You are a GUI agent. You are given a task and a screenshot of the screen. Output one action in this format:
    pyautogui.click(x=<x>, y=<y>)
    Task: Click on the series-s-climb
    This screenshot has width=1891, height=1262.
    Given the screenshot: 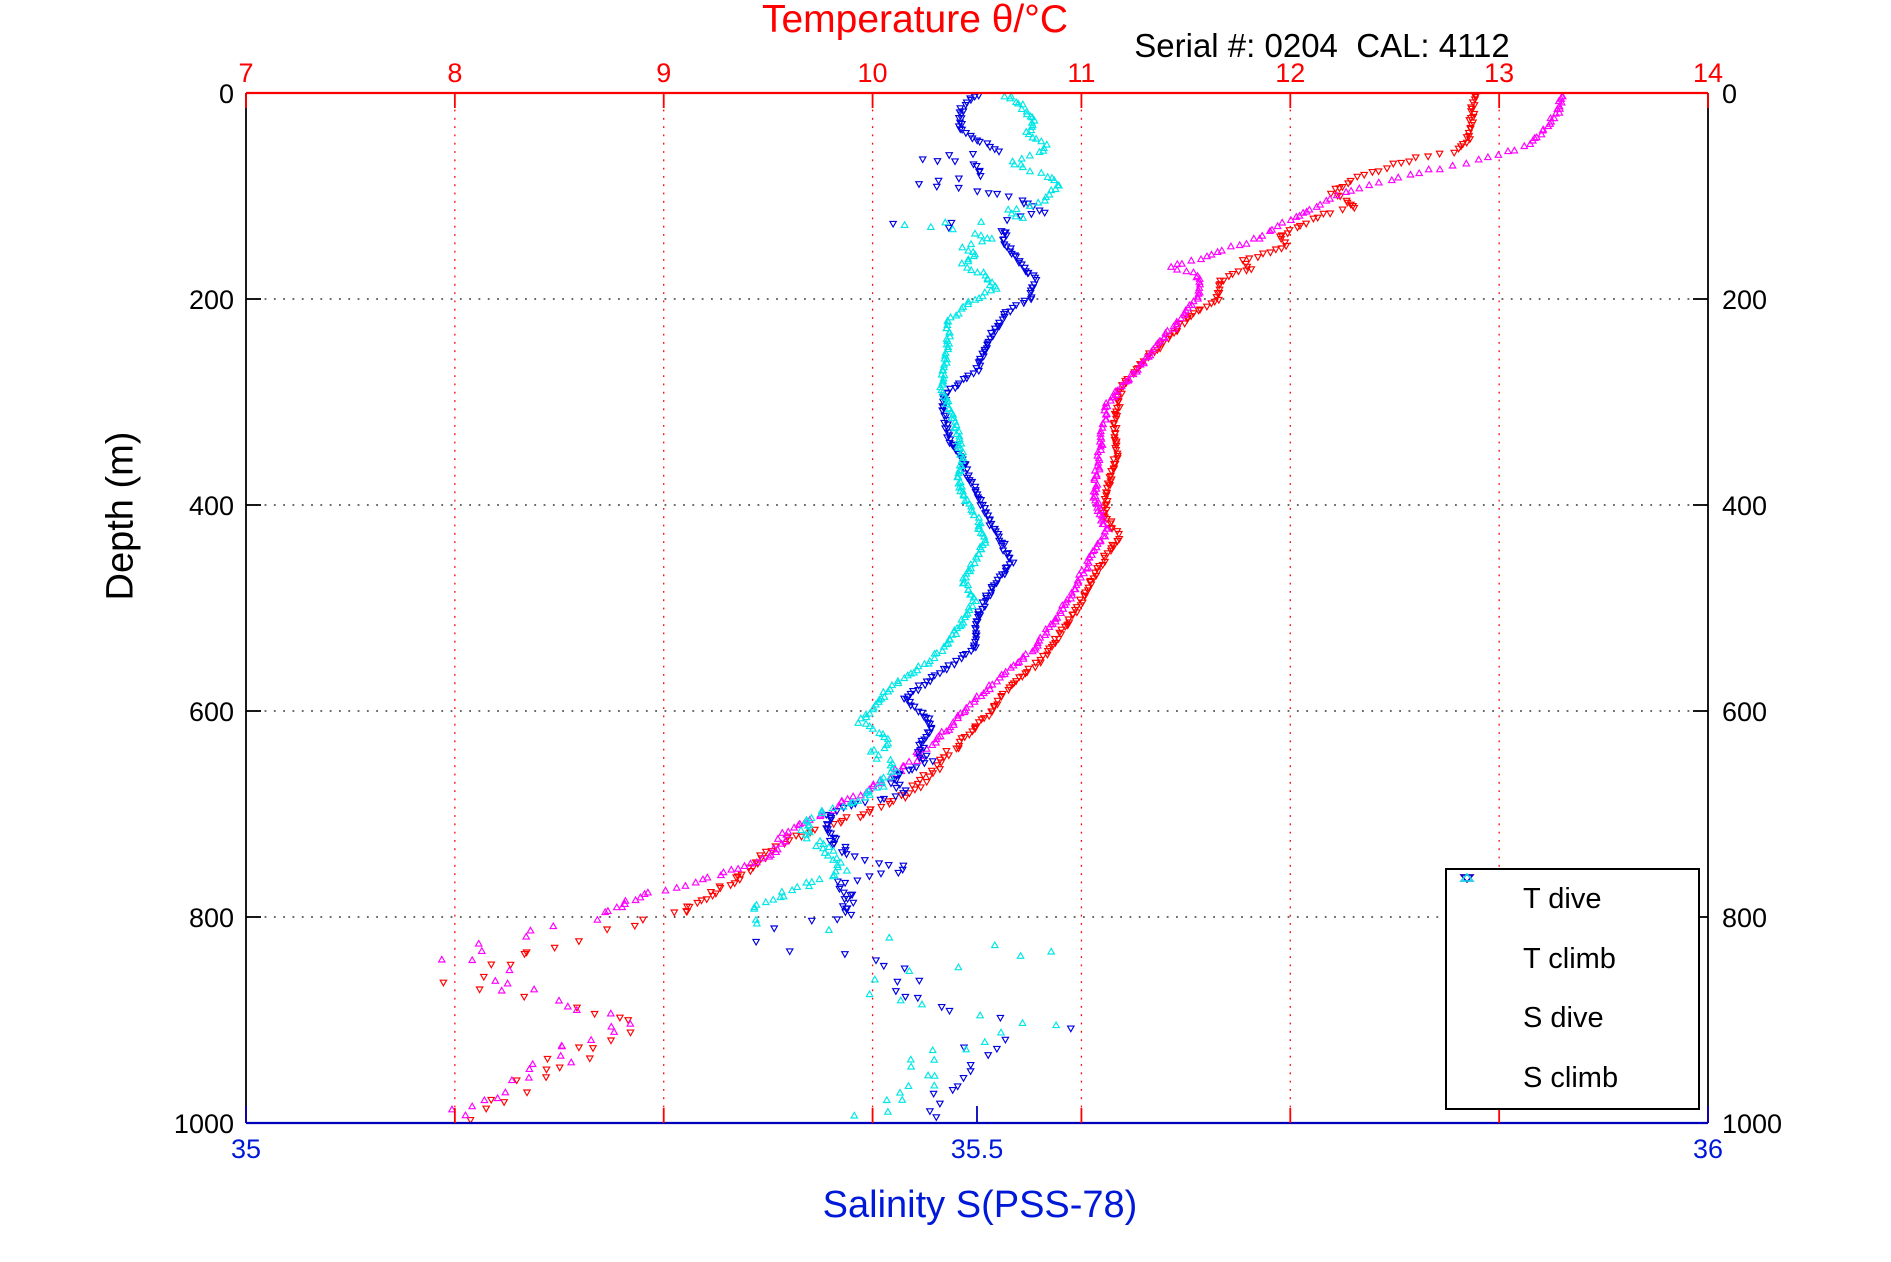 What is the action you would take?
    pyautogui.click(x=907, y=605)
    